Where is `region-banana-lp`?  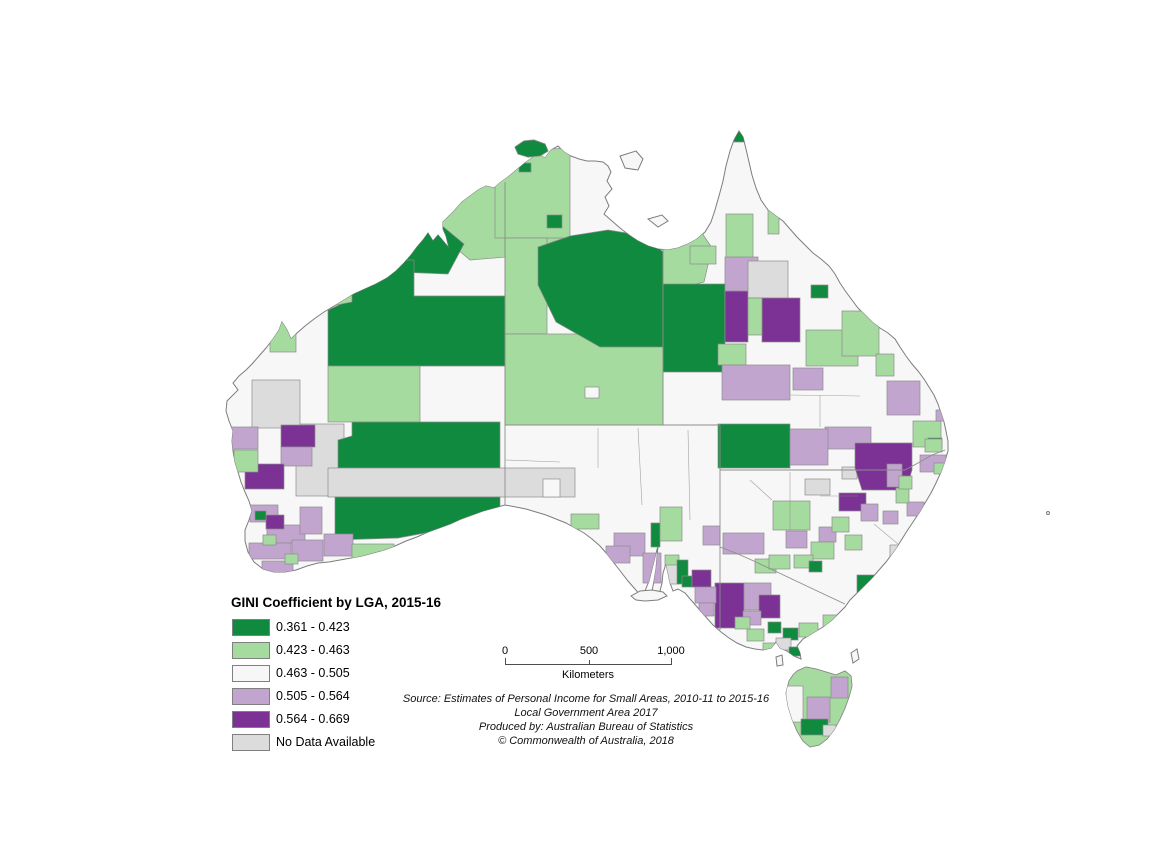
region-banana-lp is located at coordinates (903, 398).